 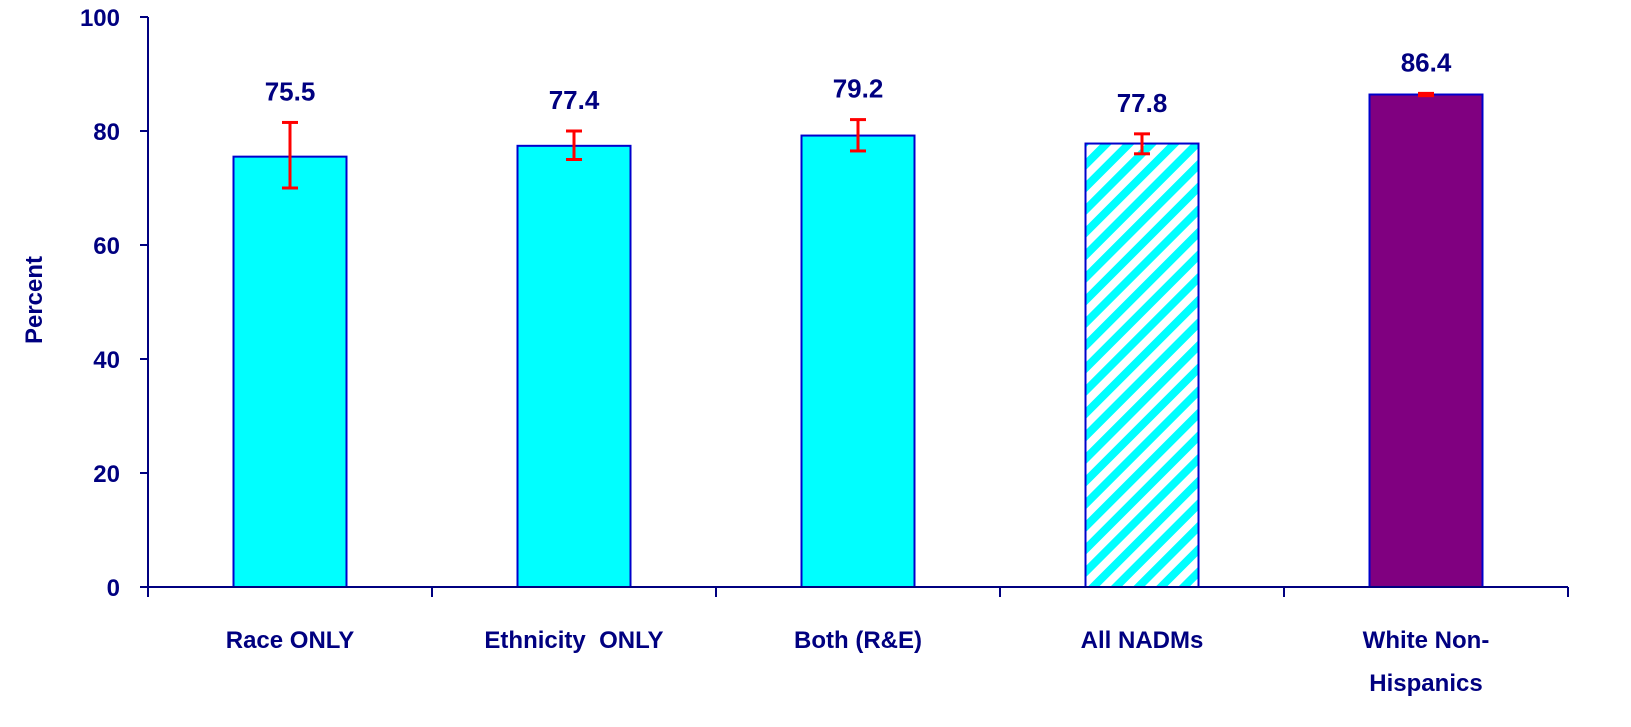 I want to click on data-label: 77.8, so click(x=1142, y=103).